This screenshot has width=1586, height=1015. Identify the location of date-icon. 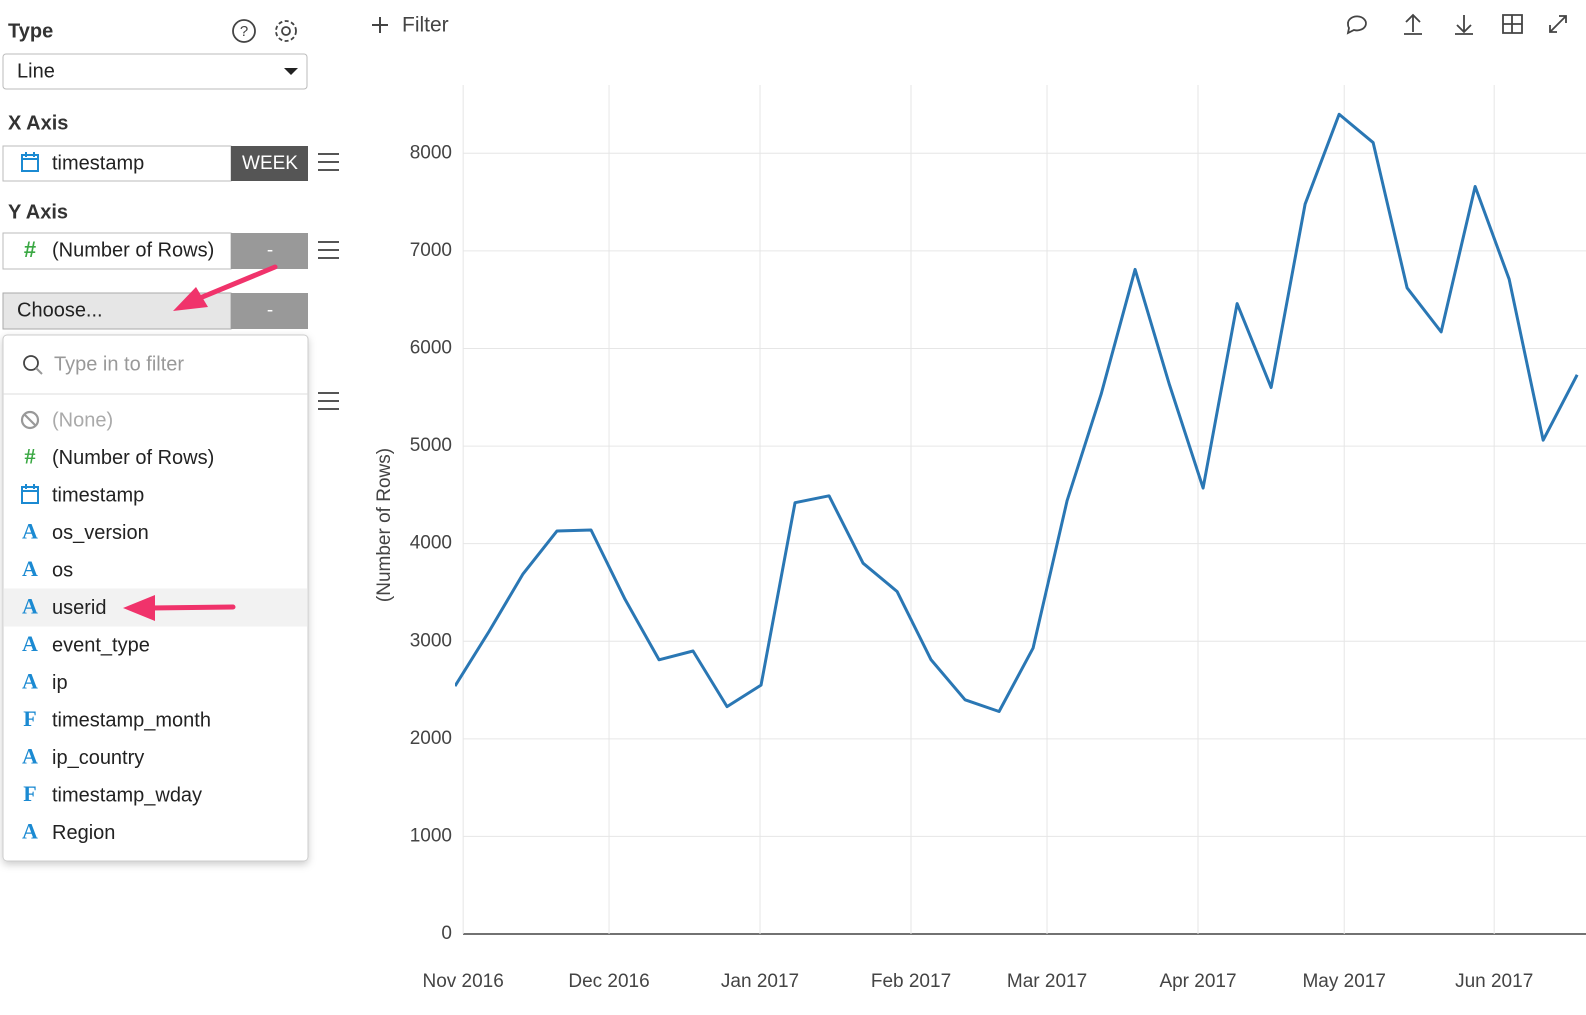
(30, 494).